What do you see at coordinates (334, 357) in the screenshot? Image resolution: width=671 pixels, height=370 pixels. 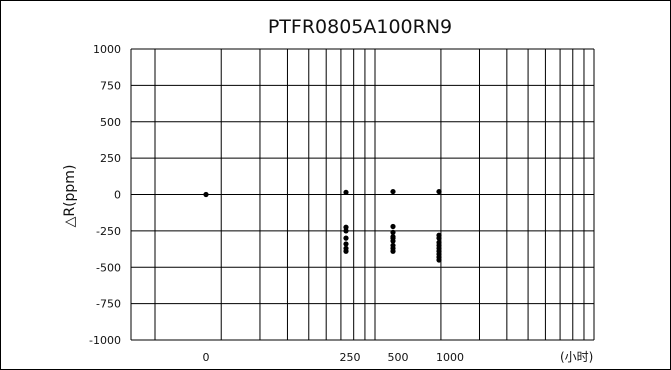 I see `x-tick-labels: 0 250 500 1000` at bounding box center [334, 357].